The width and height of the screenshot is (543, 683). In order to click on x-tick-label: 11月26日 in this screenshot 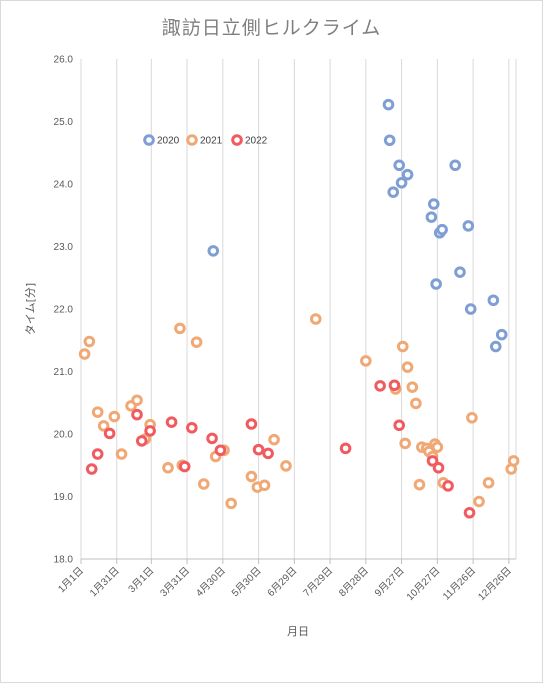, I will do `click(459, 584)`.